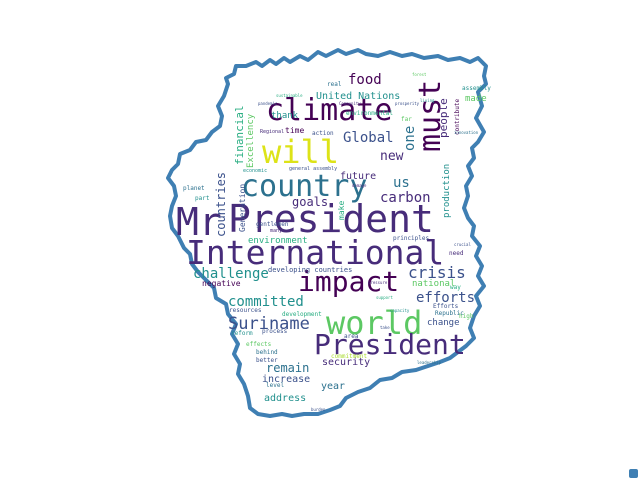 This screenshot has height=480, width=640. Describe the element at coordinates (255, 171) in the screenshot. I see `word: economic` at that location.